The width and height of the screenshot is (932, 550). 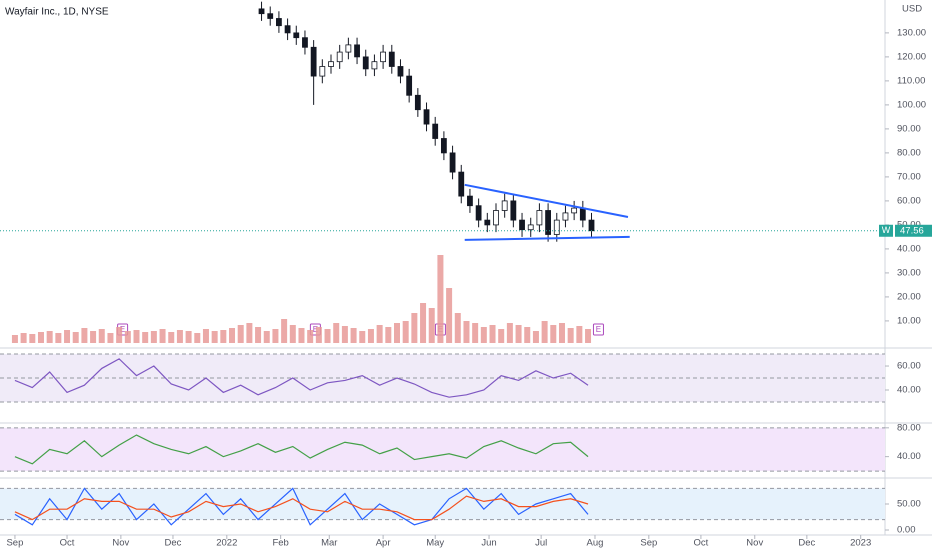 What do you see at coordinates (860, 543) in the screenshot?
I see `x-tick-label: 2023` at bounding box center [860, 543].